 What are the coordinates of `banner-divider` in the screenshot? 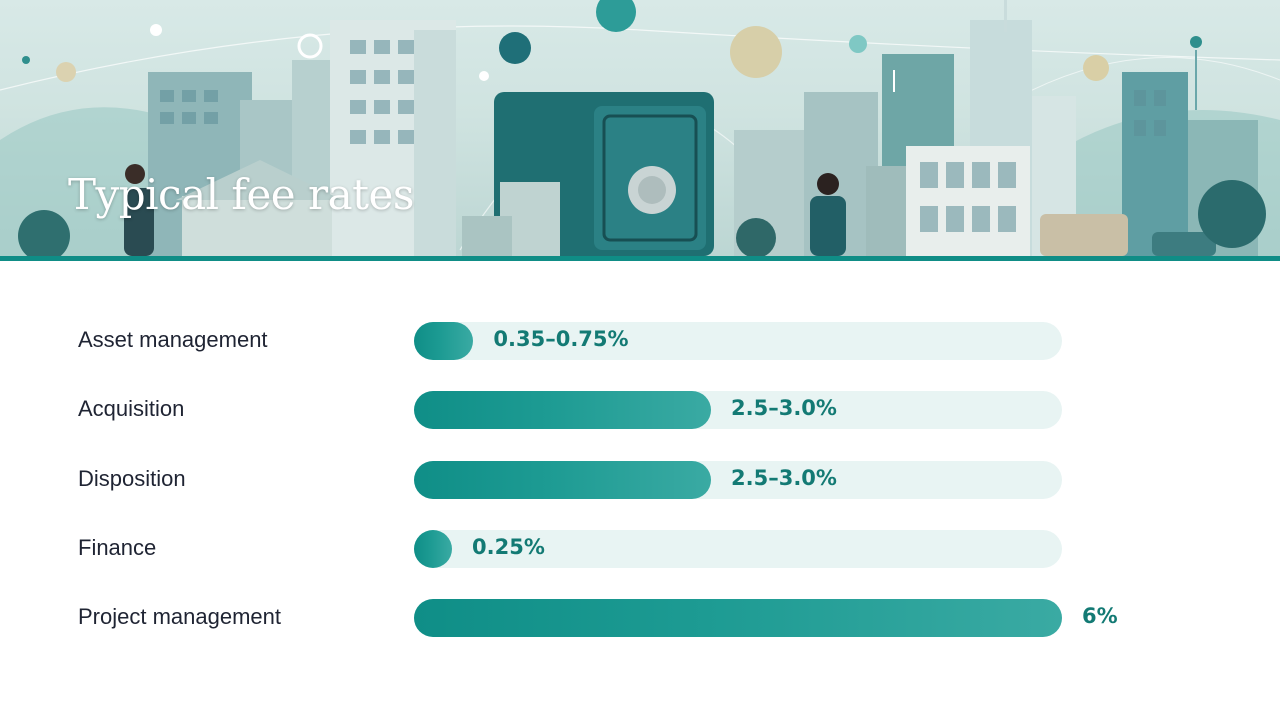 It's located at (640, 258).